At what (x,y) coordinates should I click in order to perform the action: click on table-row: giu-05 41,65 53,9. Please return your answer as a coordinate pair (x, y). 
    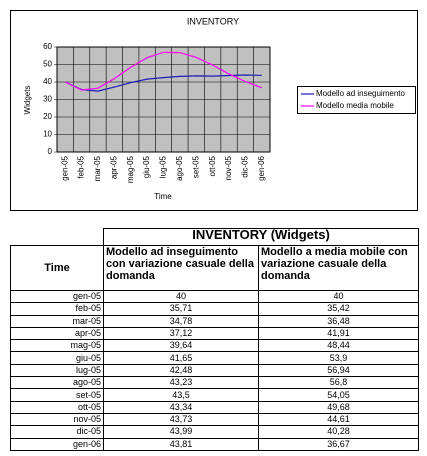
    Looking at the image, I should click on (215, 358).